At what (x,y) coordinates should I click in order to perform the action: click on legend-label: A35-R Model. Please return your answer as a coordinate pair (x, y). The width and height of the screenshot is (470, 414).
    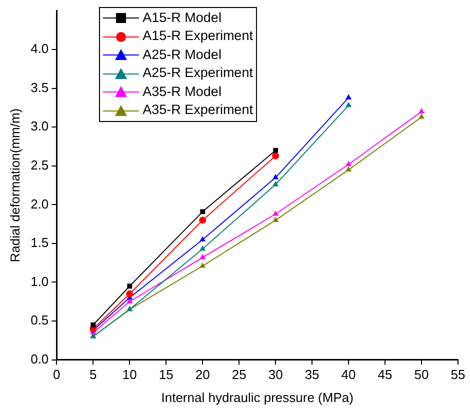
    Looking at the image, I should click on (182, 91).